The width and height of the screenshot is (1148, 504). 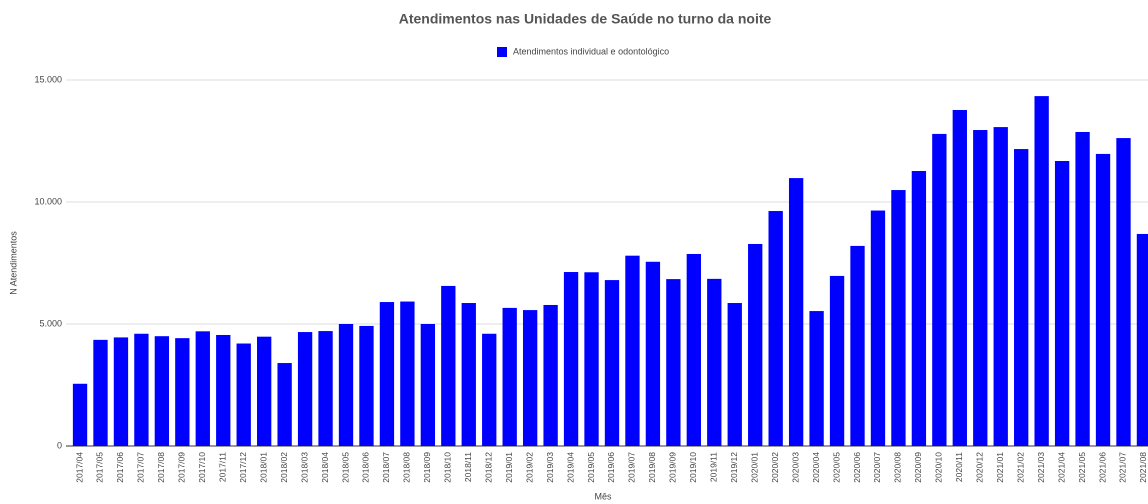 I want to click on x-tick-label: 2020/04, so click(x=816, y=467).